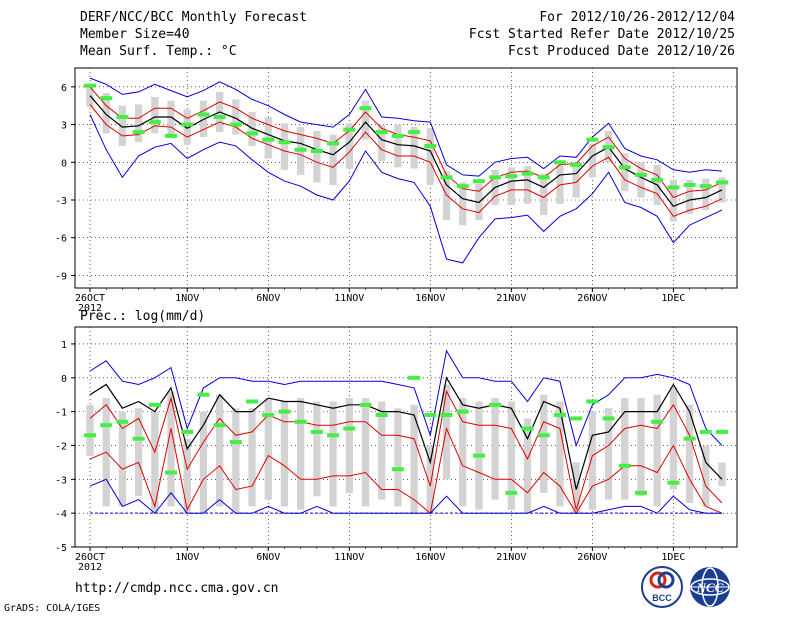 The width and height of the screenshot is (800, 618). Describe the element at coordinates (592, 557) in the screenshot. I see `x-tick-label: 26NOV` at that location.